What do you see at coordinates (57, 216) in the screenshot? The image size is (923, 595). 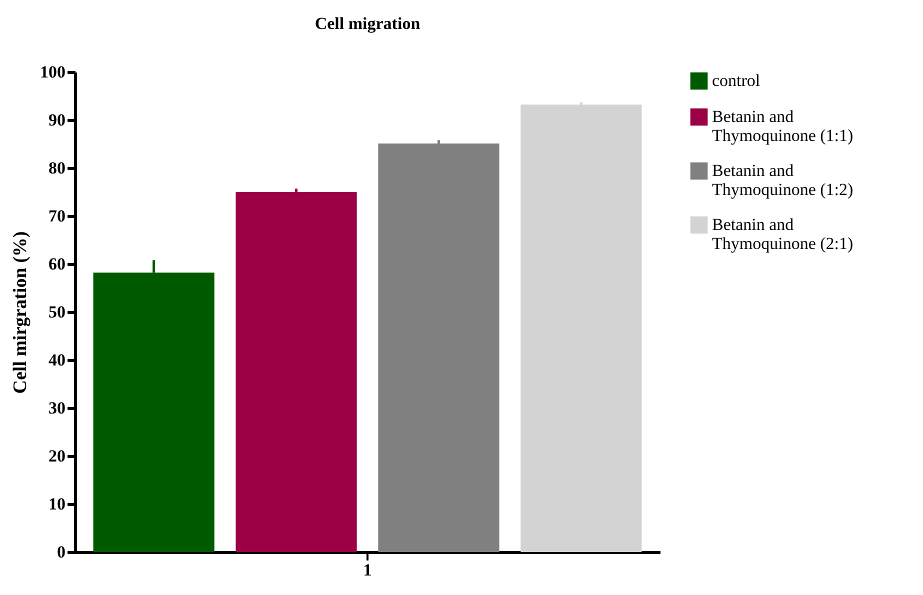 I see `y-tick-label: 70` at bounding box center [57, 216].